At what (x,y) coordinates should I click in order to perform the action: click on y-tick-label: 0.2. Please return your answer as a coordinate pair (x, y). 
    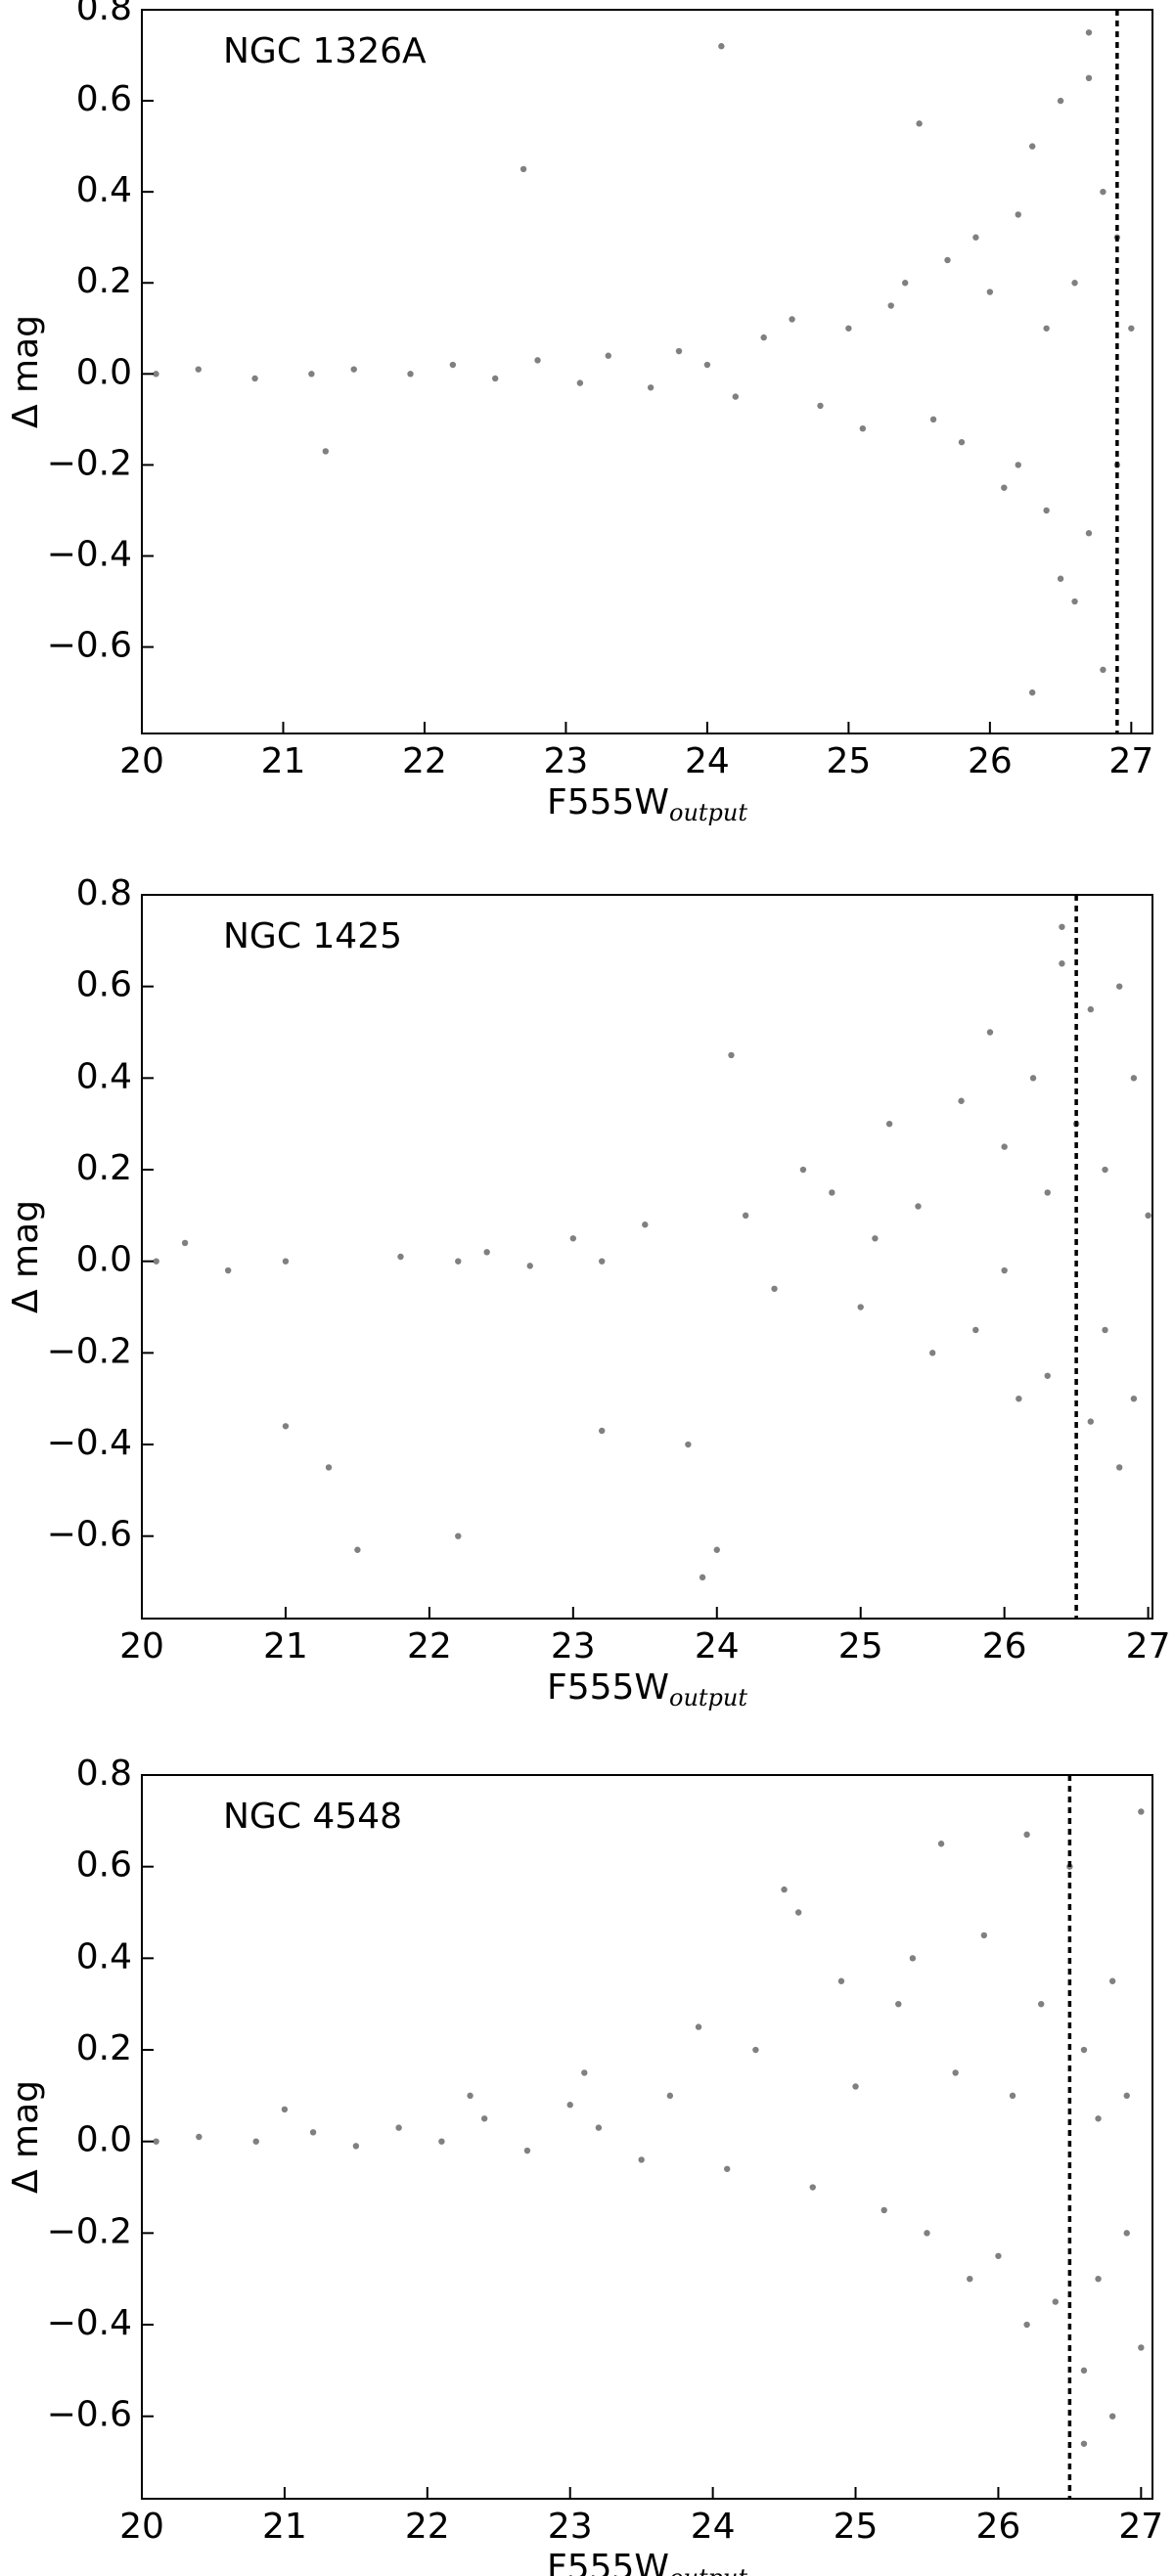
    Looking at the image, I should click on (104, 2048).